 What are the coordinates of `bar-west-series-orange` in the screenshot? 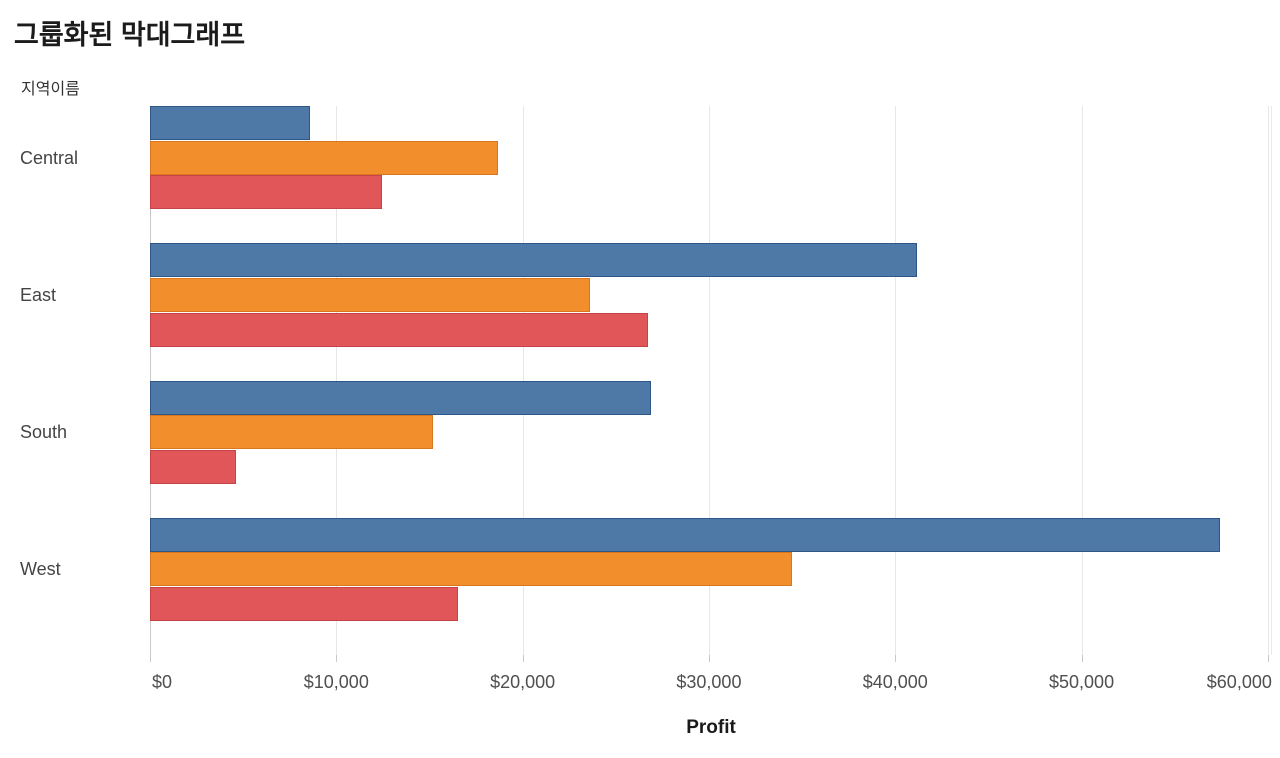 It's located at (471, 569).